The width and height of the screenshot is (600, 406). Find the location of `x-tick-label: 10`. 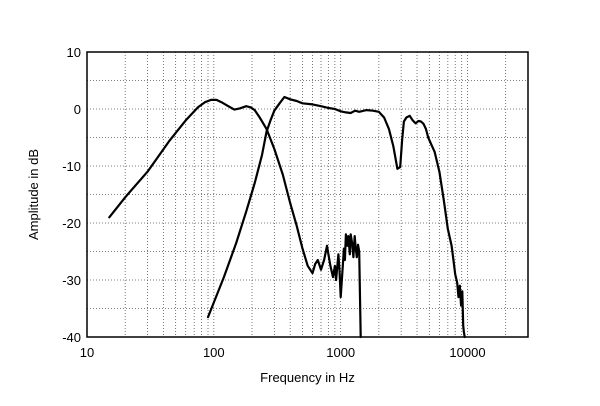

x-tick-label: 10 is located at coordinates (87, 352).